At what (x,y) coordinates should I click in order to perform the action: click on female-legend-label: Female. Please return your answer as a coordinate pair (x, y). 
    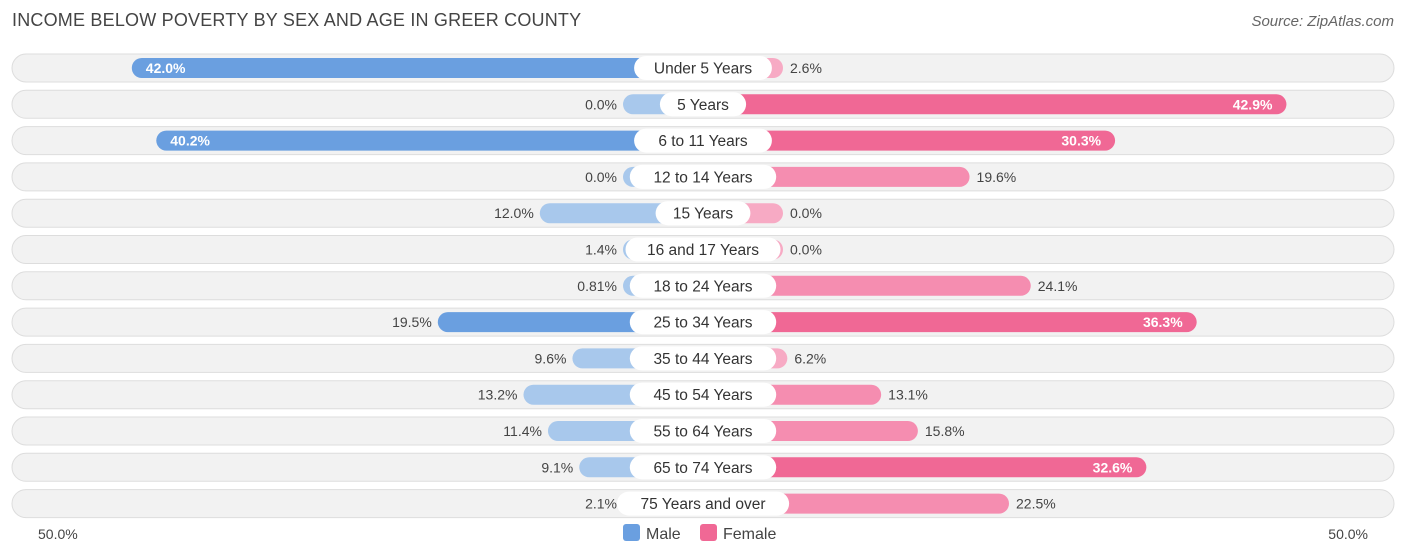
    Looking at the image, I should click on (749, 534).